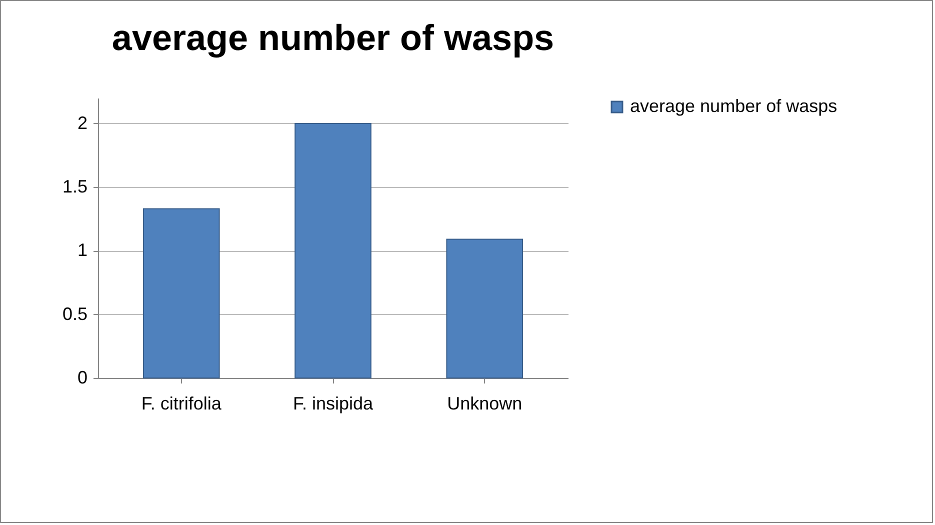 The width and height of the screenshot is (935, 525). I want to click on y-tick-label: 1.5, so click(75, 186).